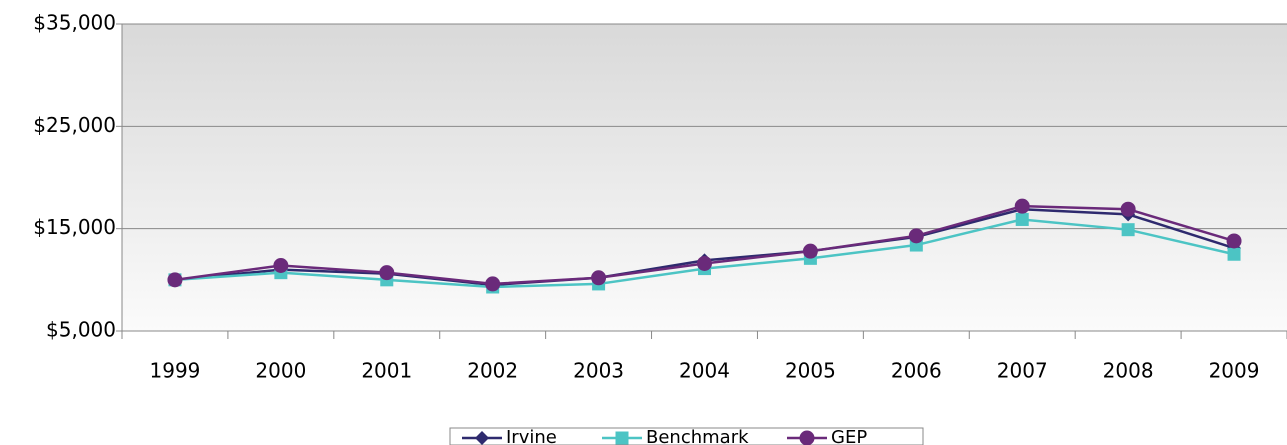  Describe the element at coordinates (74, 23) in the screenshot. I see `y-tick-label: $35,000` at that location.